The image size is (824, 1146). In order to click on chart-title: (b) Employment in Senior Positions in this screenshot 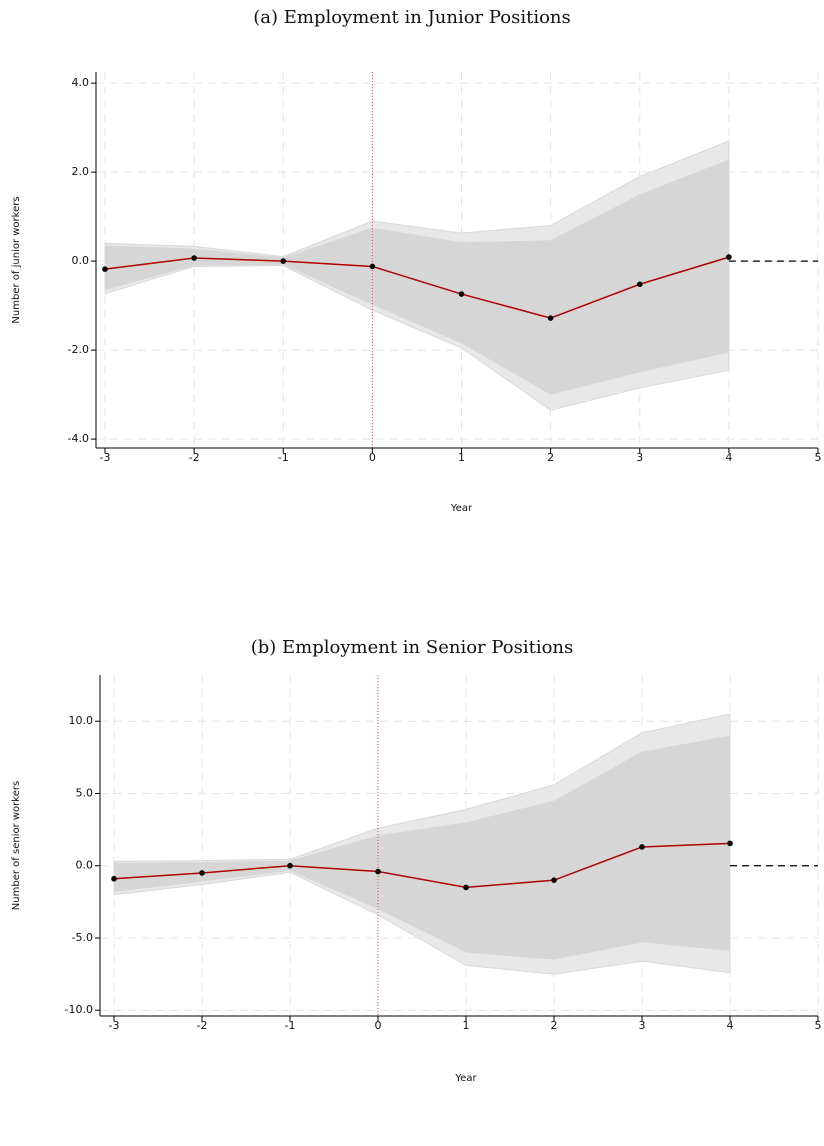, I will do `click(412, 647)`.